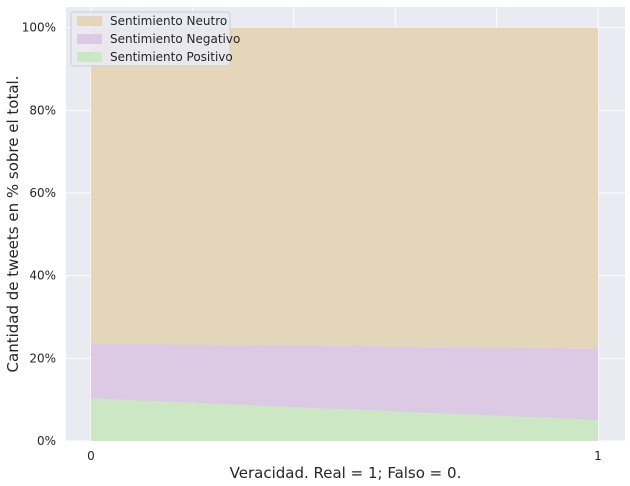 Image resolution: width=630 pixels, height=486 pixels. Describe the element at coordinates (42, 358) in the screenshot. I see `y-tick-label: 20%` at that location.